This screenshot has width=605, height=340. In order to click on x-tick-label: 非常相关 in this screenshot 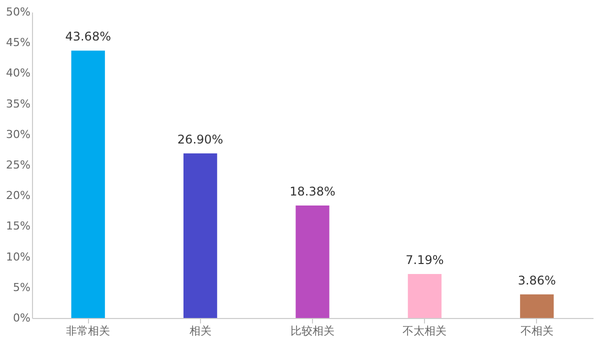, I will do `click(88, 331)`.